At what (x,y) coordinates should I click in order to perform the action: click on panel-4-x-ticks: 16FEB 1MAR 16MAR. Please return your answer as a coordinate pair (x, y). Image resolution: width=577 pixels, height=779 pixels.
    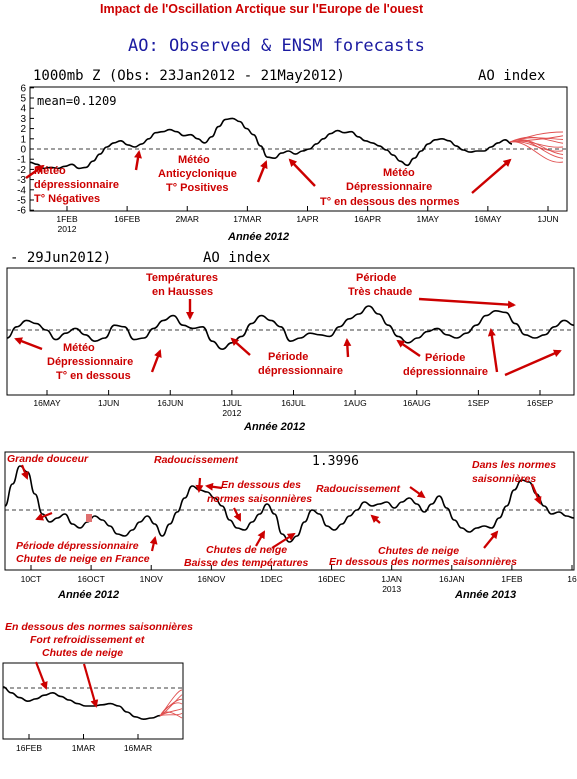
    Looking at the image, I should click on (84, 743).